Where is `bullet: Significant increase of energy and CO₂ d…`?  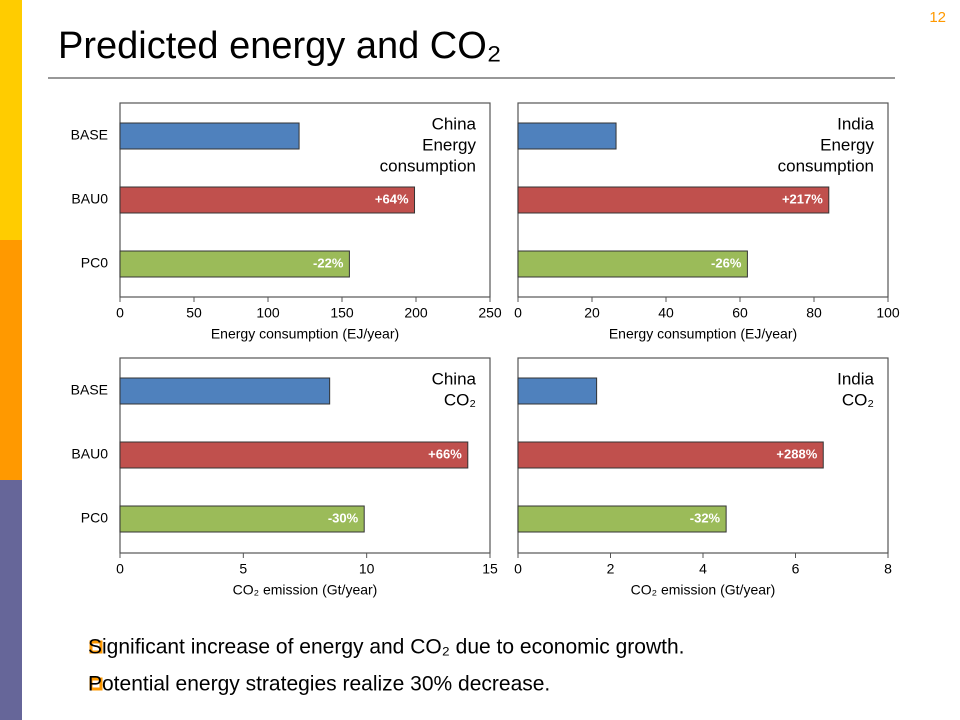 bullet: Significant increase of energy and CO₂ d… is located at coordinates (386, 647).